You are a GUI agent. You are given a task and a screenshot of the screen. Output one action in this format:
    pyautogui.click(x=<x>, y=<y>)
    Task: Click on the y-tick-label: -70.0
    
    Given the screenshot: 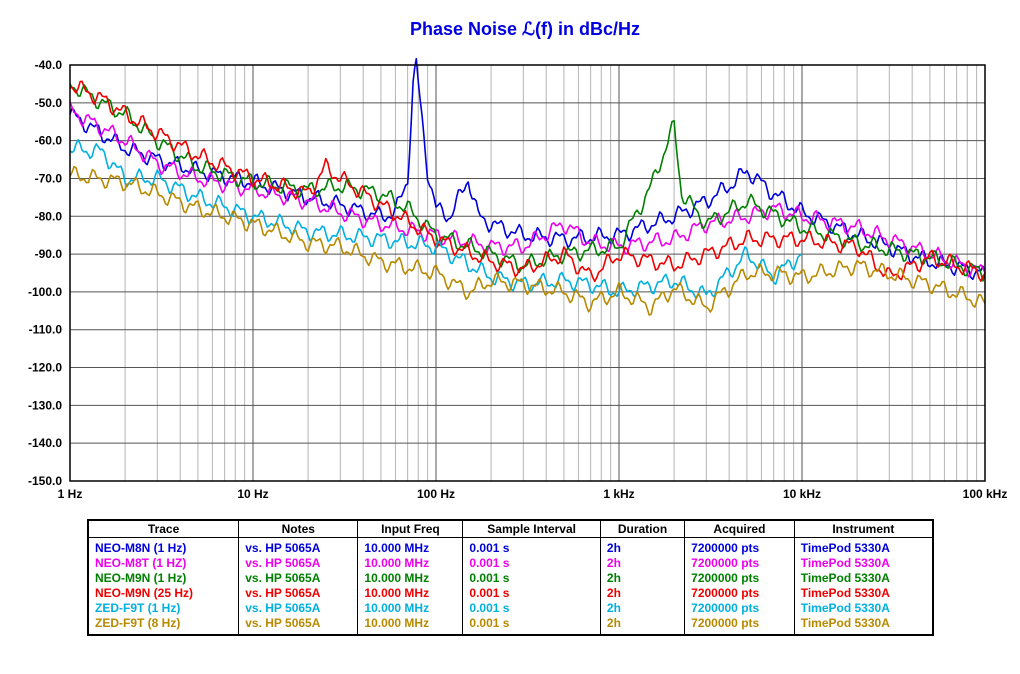 What is the action you would take?
    pyautogui.click(x=49, y=178)
    